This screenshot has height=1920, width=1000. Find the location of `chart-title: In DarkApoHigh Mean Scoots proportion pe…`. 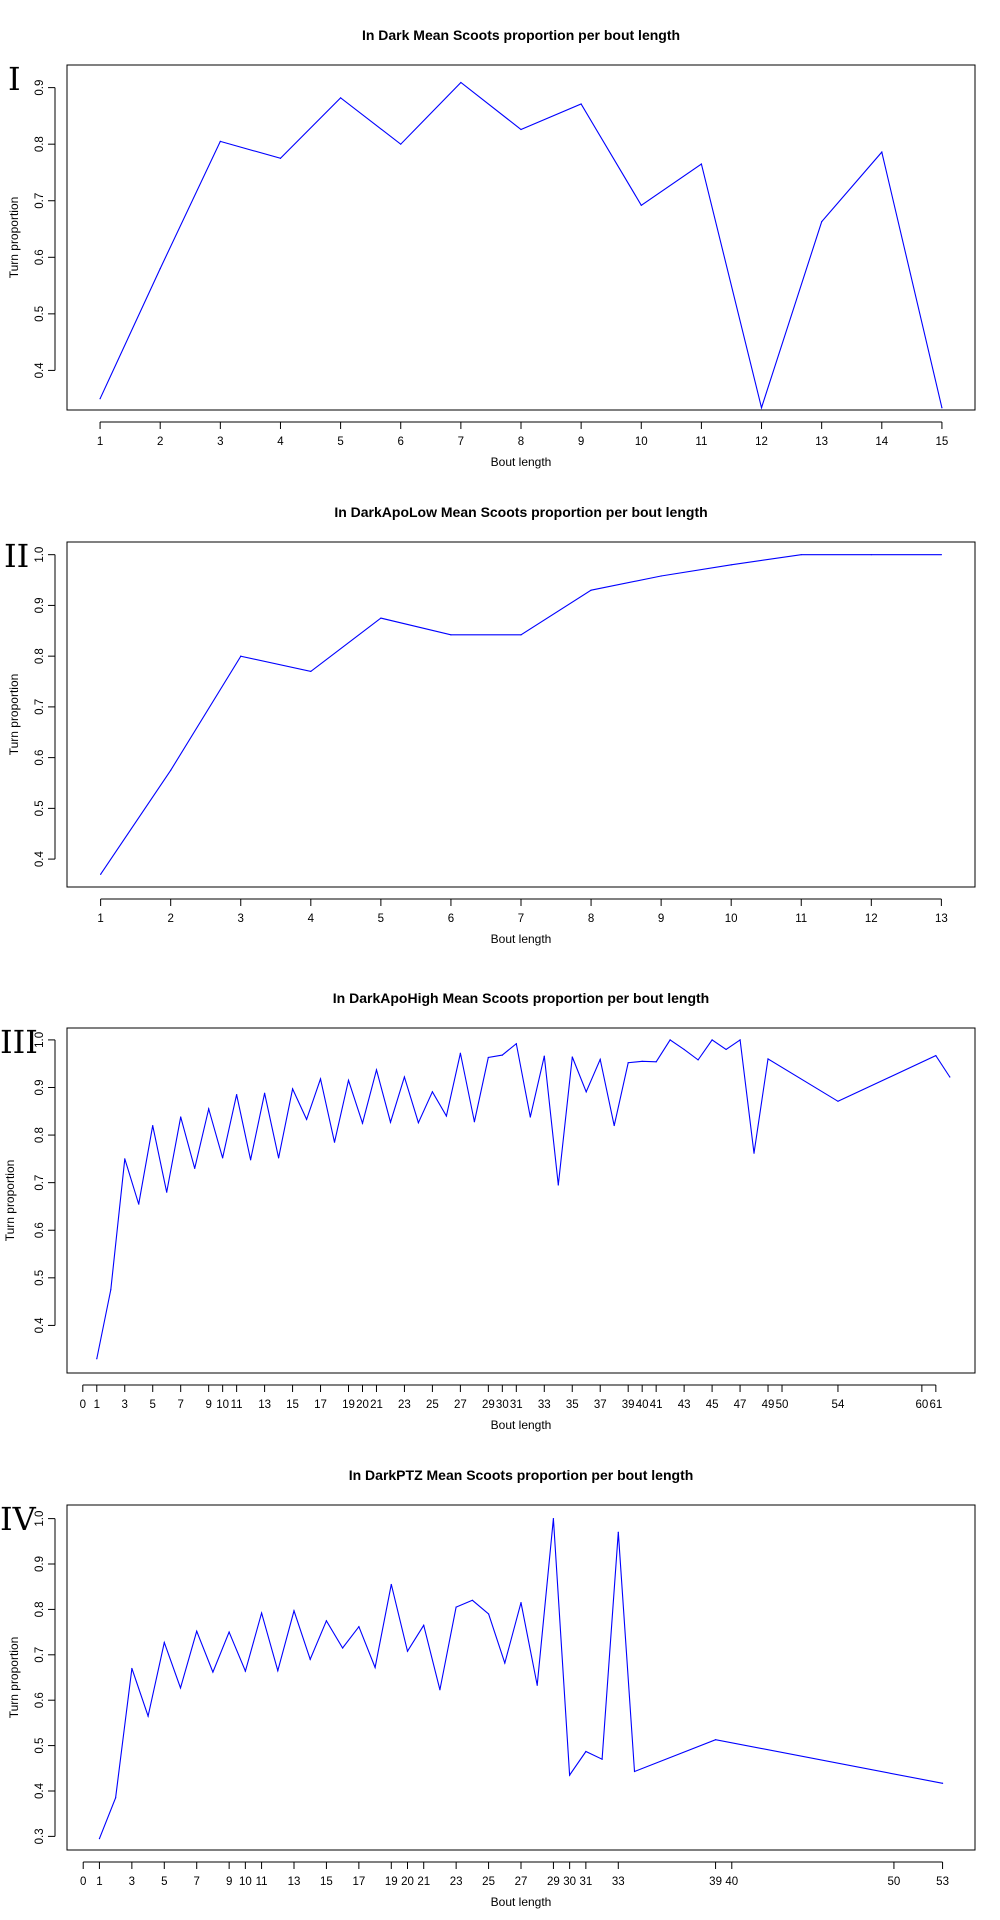

chart-title: In DarkApoHigh Mean Scoots proportion pe… is located at coordinates (521, 998).